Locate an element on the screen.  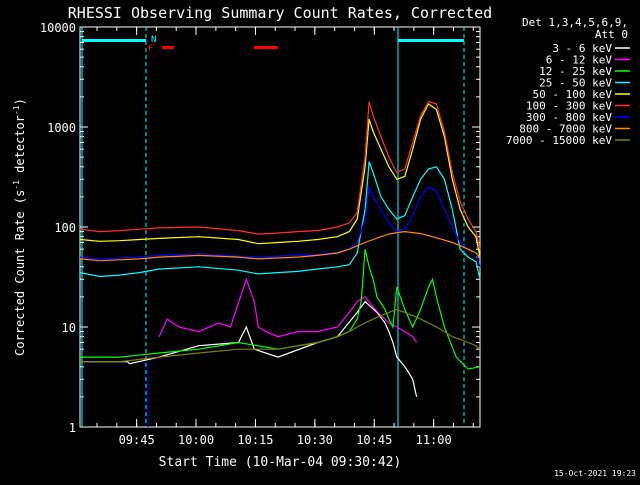
x-axis-label: Start Time (10-Mar-04 09:30:42) is located at coordinates (280, 462).